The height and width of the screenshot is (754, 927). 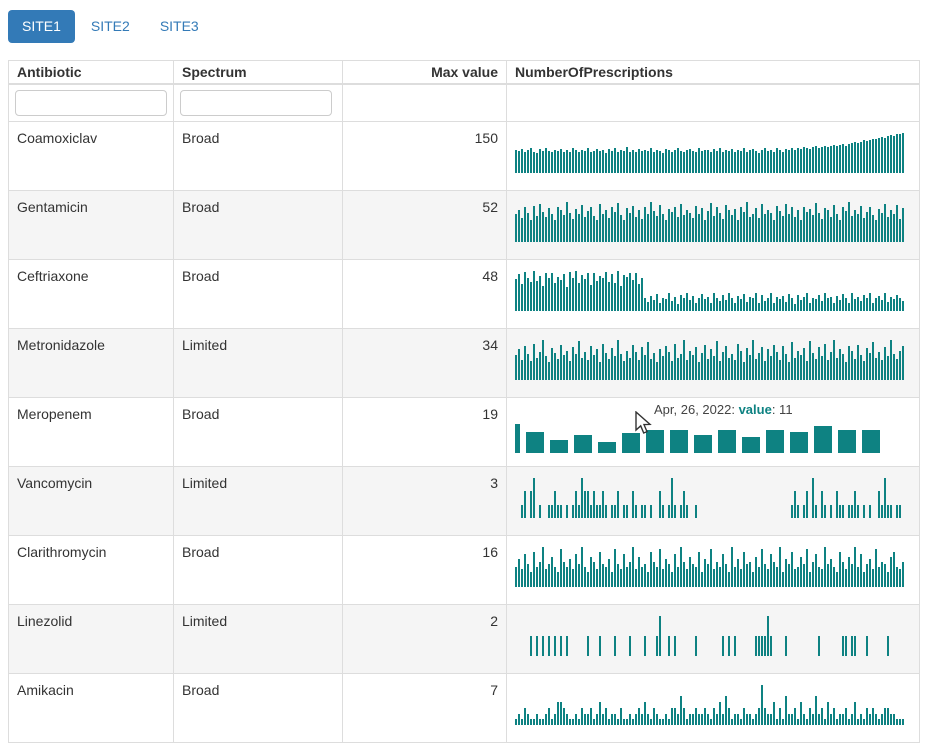 What do you see at coordinates (91, 708) in the screenshot?
I see `antibiotic-cell: Amikacin` at bounding box center [91, 708].